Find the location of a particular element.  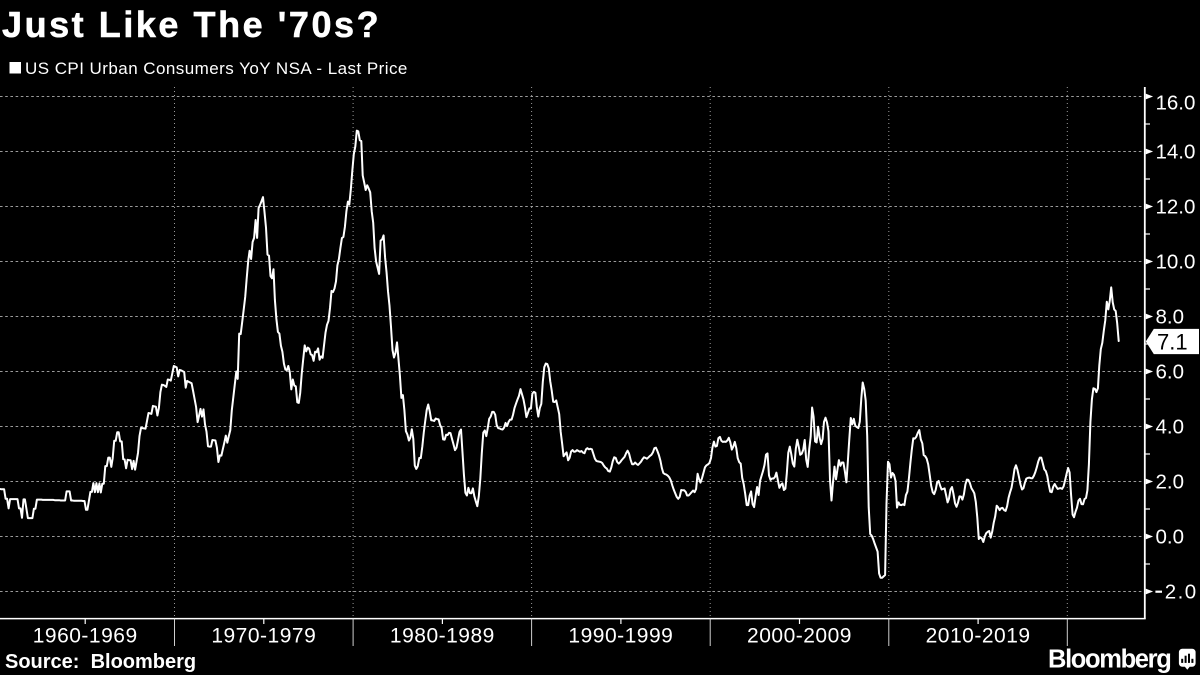

svg-text: 7.1 is located at coordinates (1172, 342).